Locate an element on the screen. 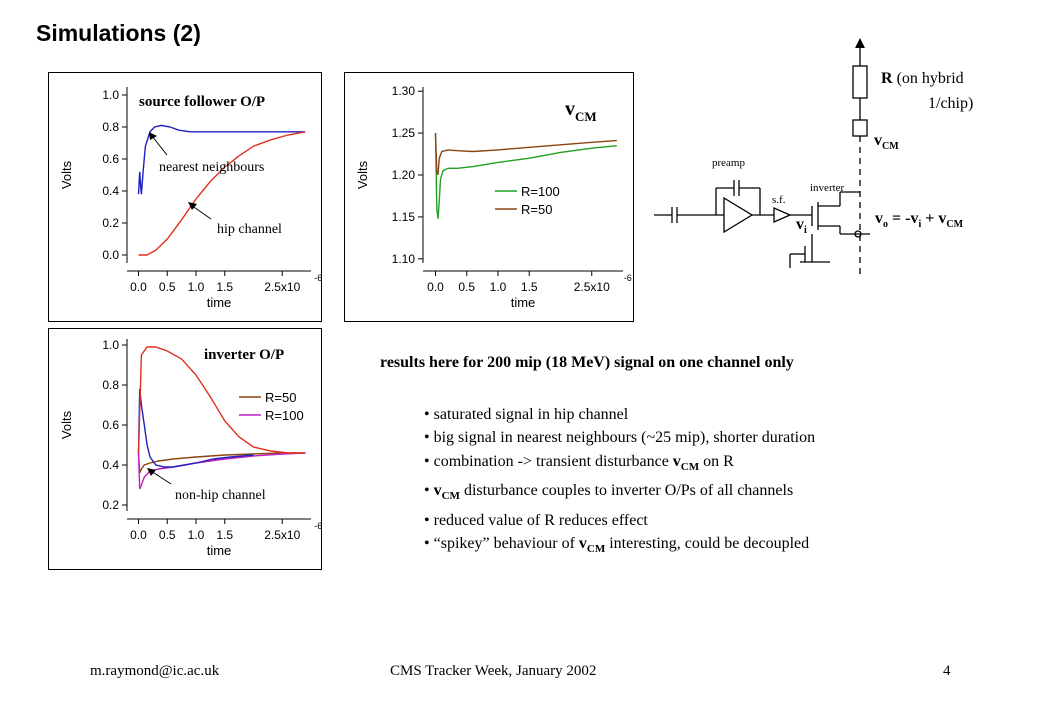 This screenshot has width=1040, height=720. page-title: Simulations (2) is located at coordinates (118, 33).